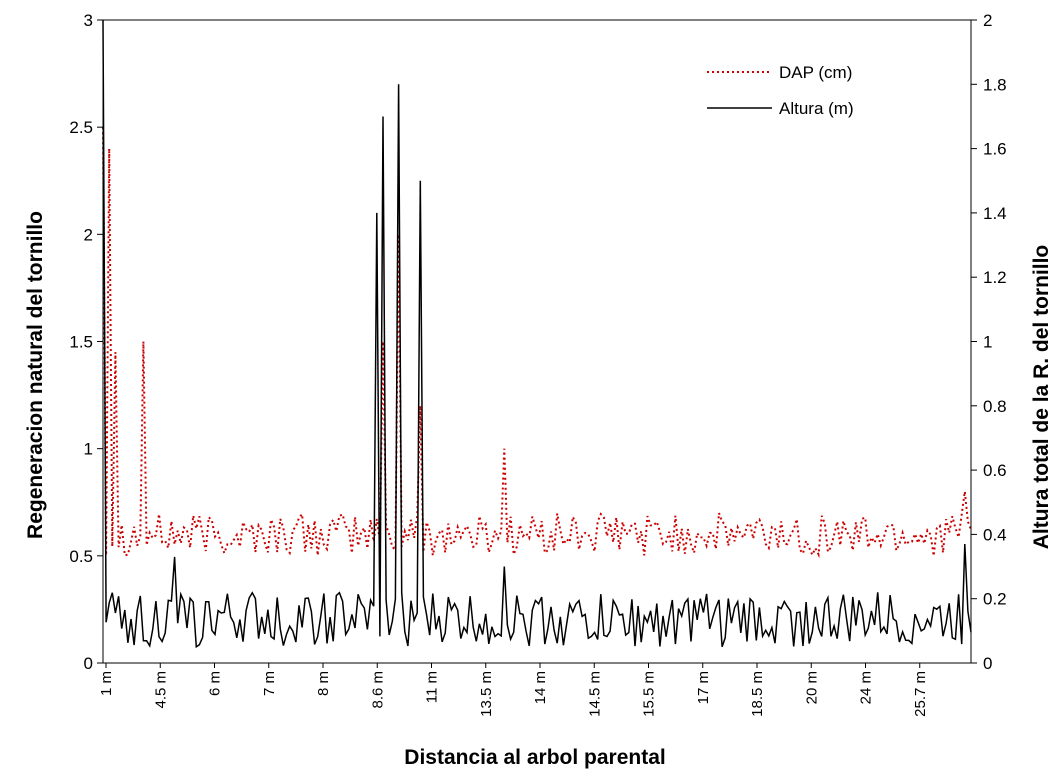  Describe the element at coordinates (377, 690) in the screenshot. I see `x-tick-label: 8.6 m` at that location.